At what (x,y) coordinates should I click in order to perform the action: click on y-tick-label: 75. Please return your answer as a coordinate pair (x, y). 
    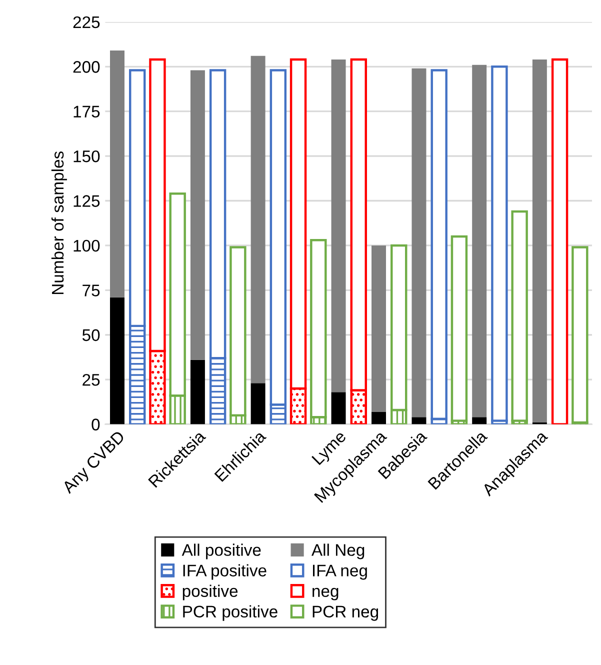
    Looking at the image, I should click on (91, 290).